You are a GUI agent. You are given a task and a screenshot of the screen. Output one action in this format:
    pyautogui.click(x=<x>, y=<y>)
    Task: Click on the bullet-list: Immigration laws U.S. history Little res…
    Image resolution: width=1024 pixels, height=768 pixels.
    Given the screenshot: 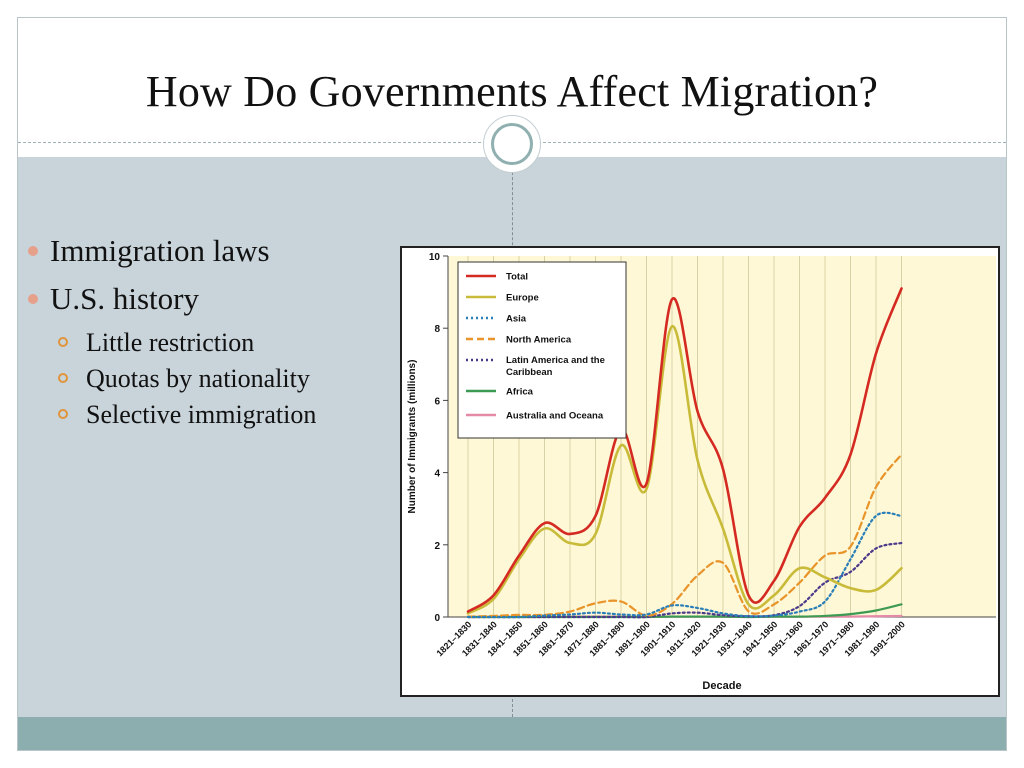 What is the action you would take?
    pyautogui.click(x=206, y=334)
    